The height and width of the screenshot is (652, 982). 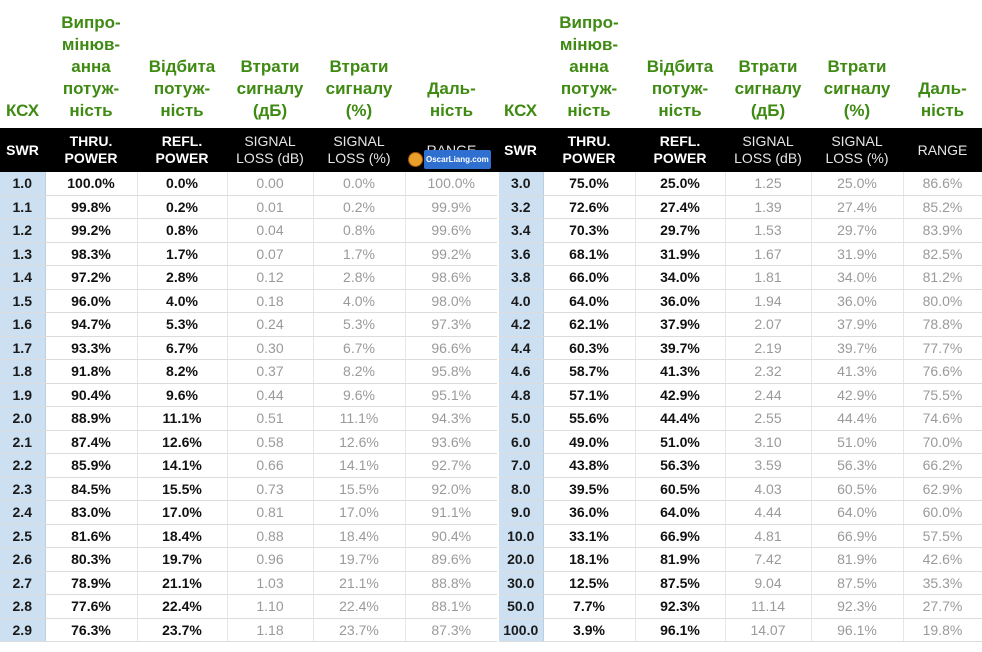 What do you see at coordinates (589, 277) in the screenshot?
I see `cell-thru-power: 66.0%` at bounding box center [589, 277].